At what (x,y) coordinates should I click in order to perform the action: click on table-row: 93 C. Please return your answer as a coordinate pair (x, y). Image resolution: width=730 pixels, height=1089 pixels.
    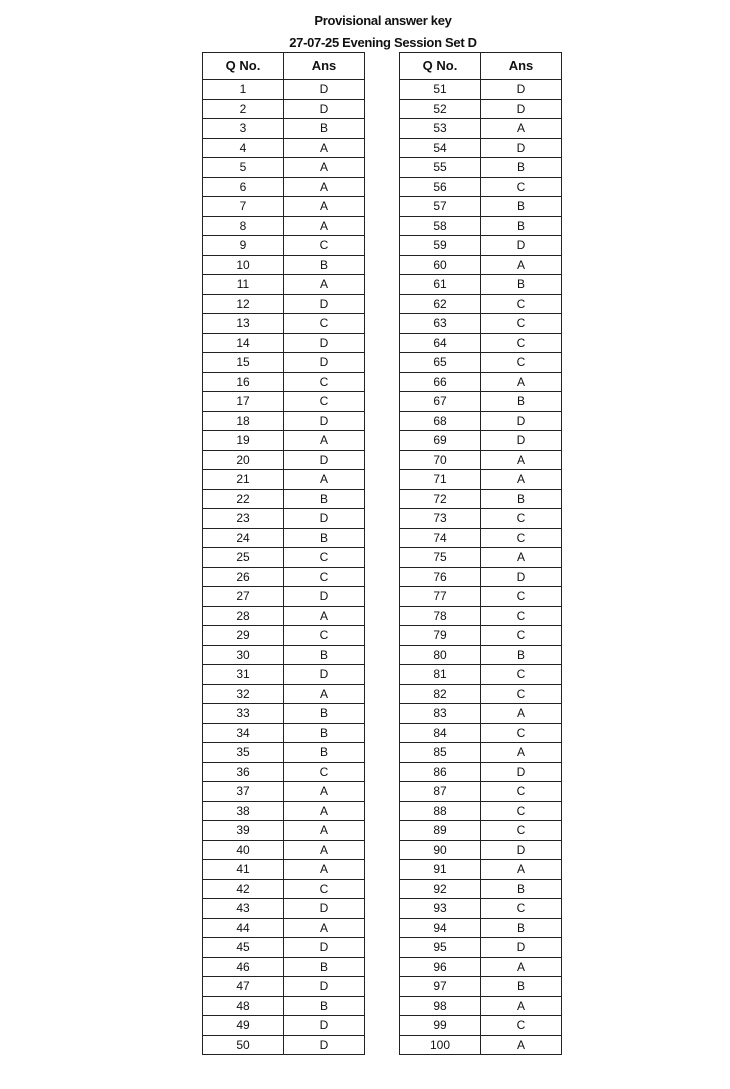
    Looking at the image, I should click on (480, 908).